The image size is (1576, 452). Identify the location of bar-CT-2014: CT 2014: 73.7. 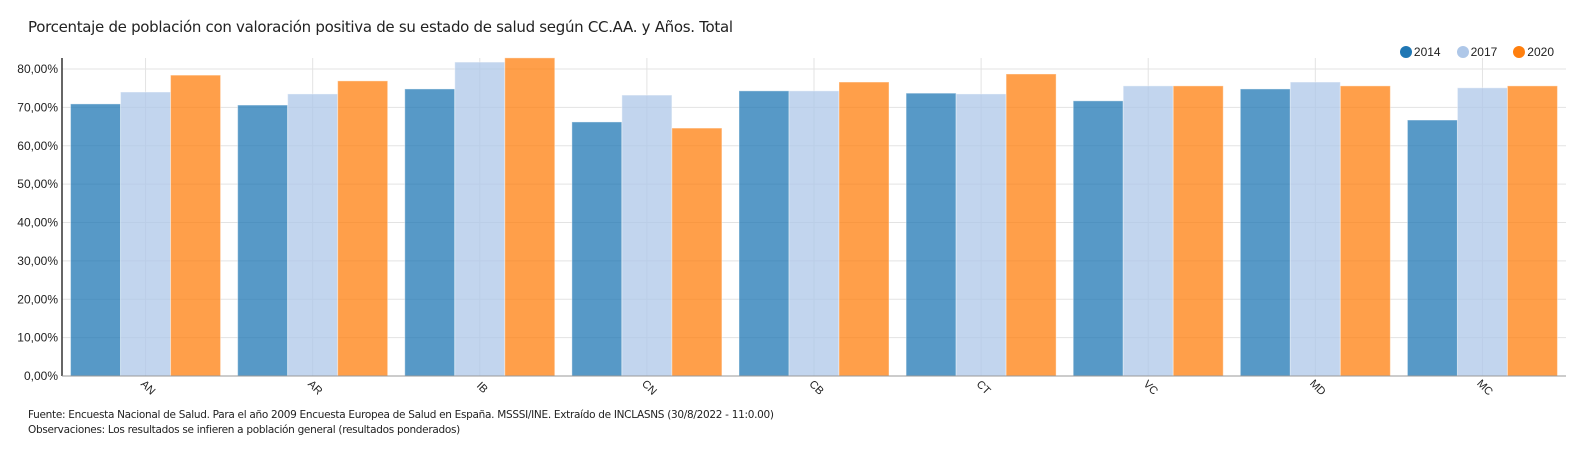
(931, 234).